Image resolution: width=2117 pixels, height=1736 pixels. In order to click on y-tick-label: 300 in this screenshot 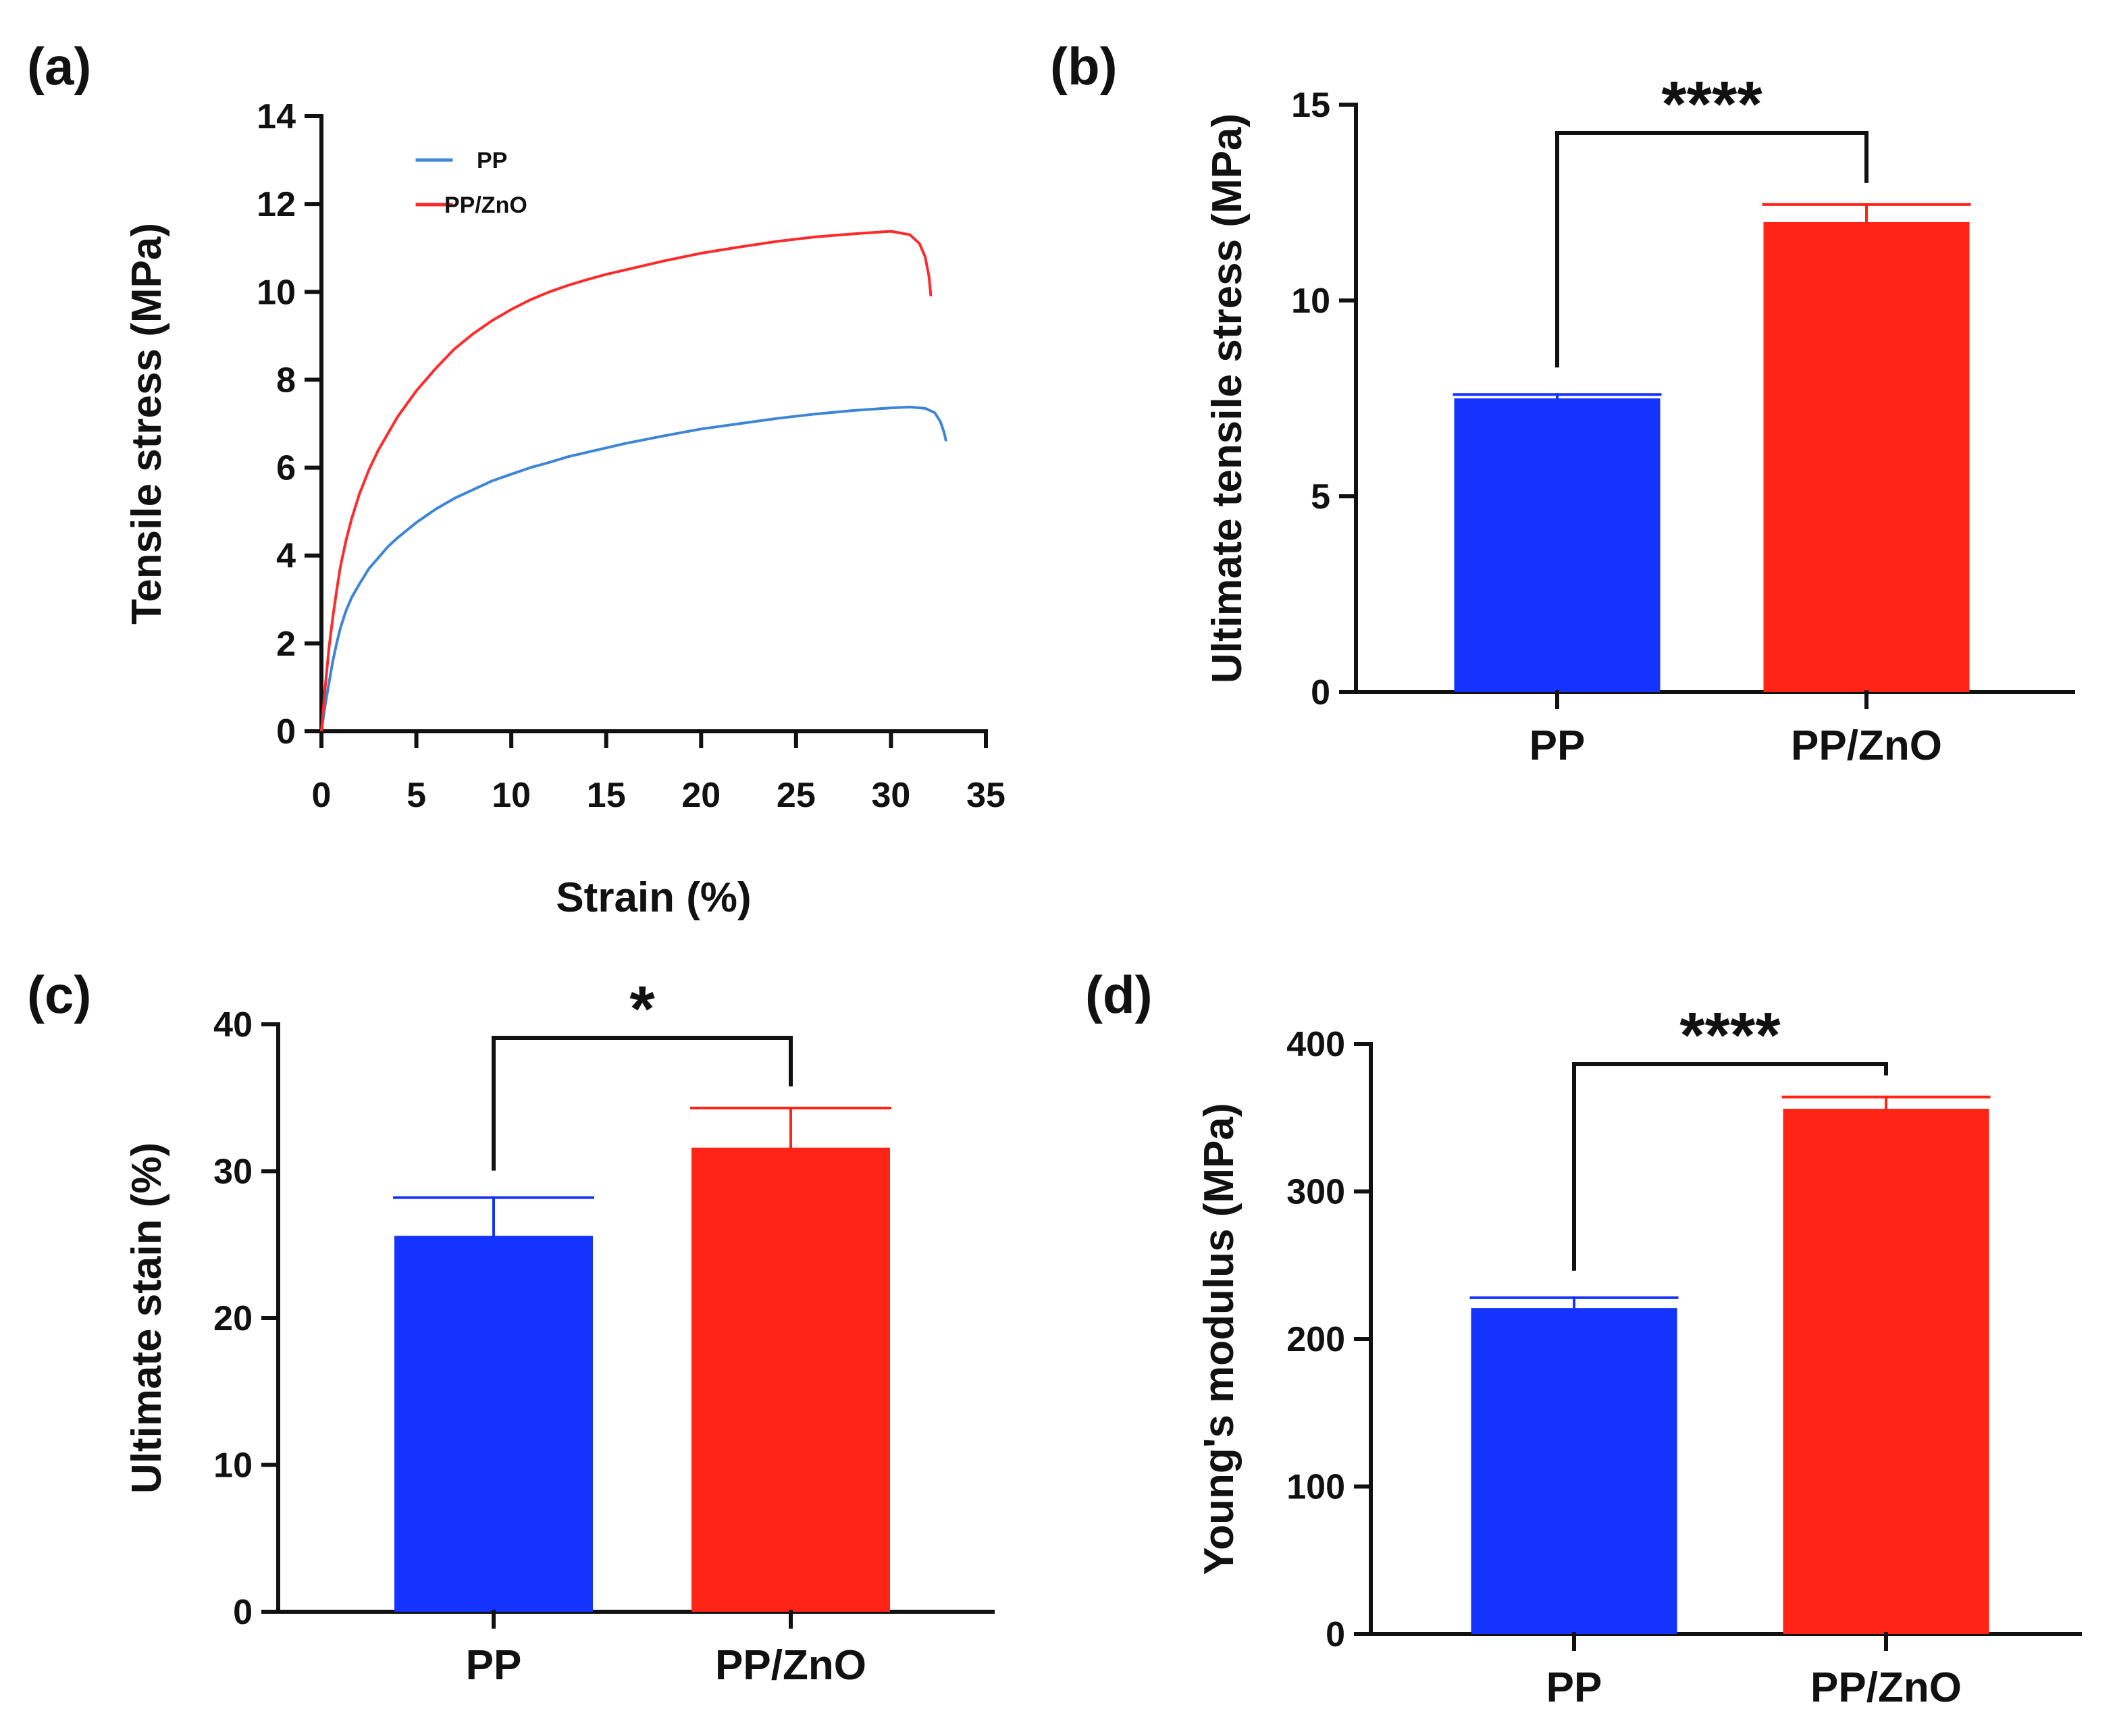, I will do `click(1315, 1192)`.